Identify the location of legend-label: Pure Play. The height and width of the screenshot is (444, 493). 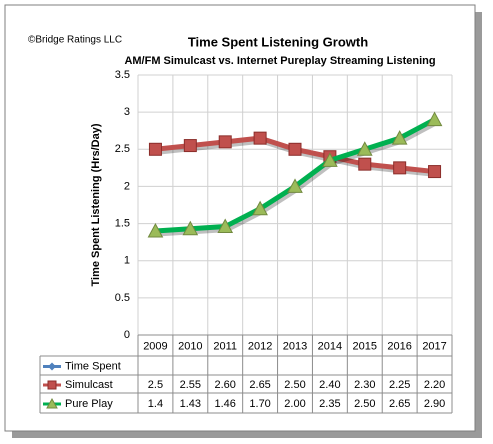
(89, 404).